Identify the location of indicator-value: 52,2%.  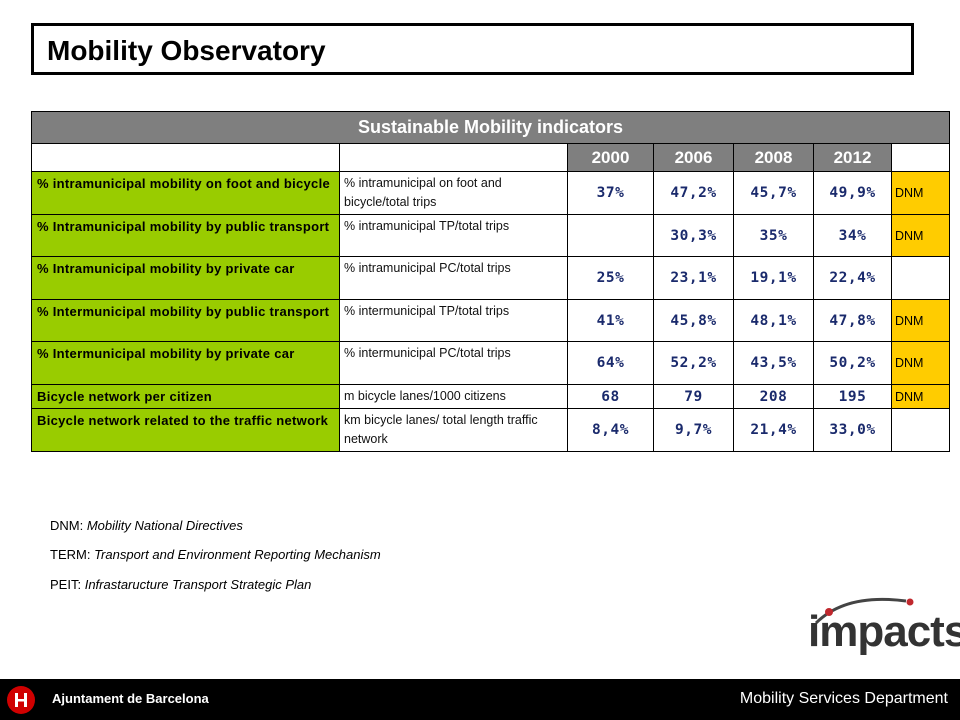
(693, 363).